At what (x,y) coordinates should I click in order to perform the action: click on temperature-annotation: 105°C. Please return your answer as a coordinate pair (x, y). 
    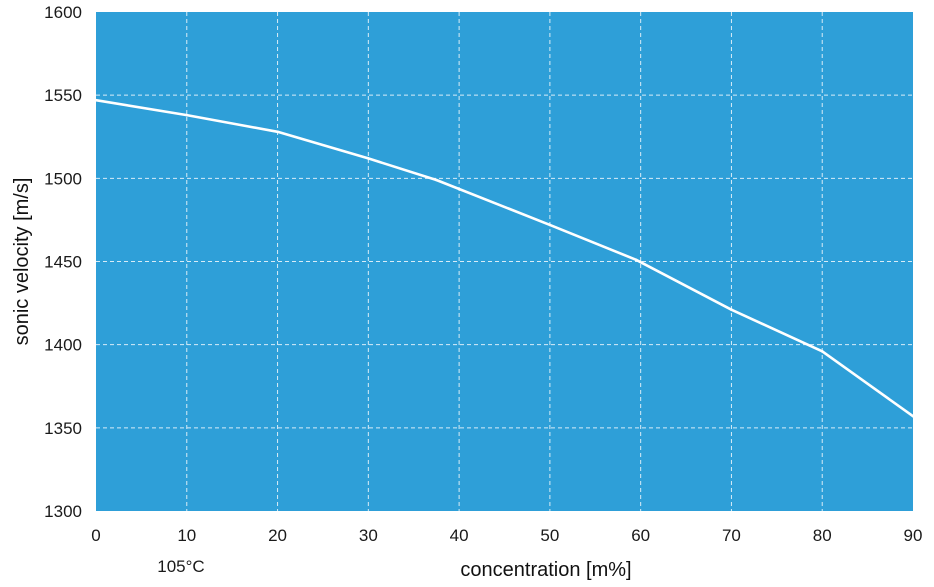
    Looking at the image, I should click on (180, 566).